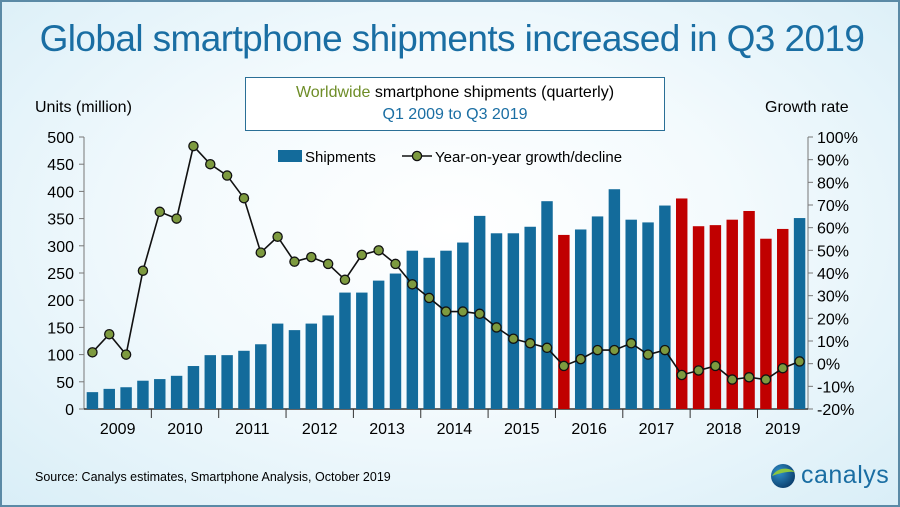 This screenshot has height=507, width=900. Describe the element at coordinates (528, 157) in the screenshot. I see `legend-label-growth: Year-on-year growth/decline` at that location.